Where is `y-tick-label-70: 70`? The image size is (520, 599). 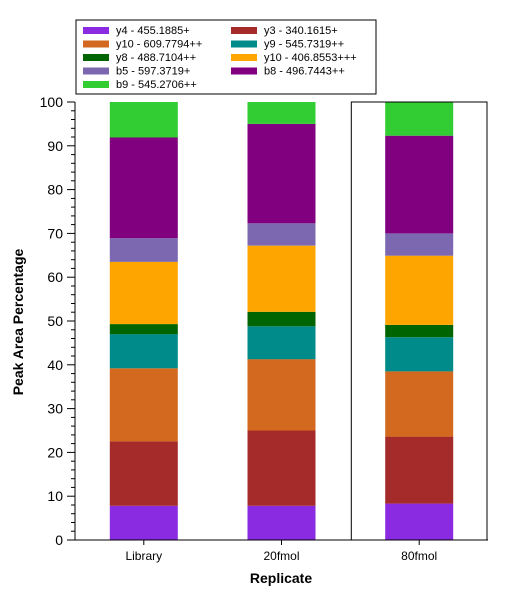
y-tick-label-70: 70 is located at coordinates (55, 233).